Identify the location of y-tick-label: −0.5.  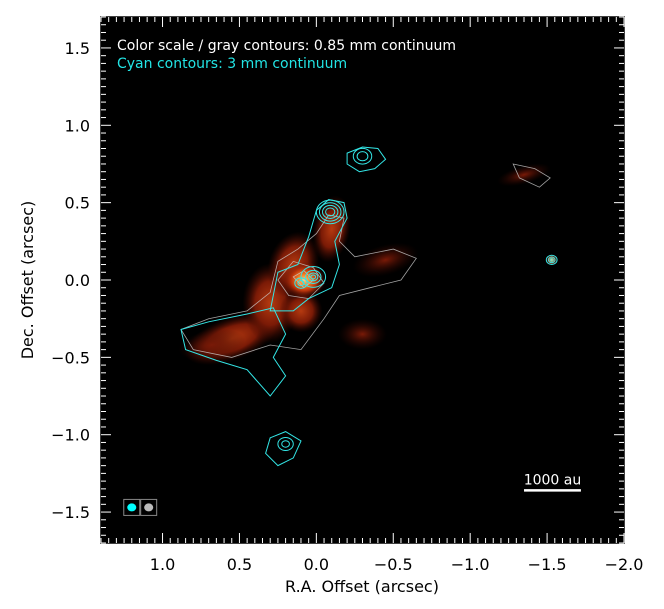
(70, 357).